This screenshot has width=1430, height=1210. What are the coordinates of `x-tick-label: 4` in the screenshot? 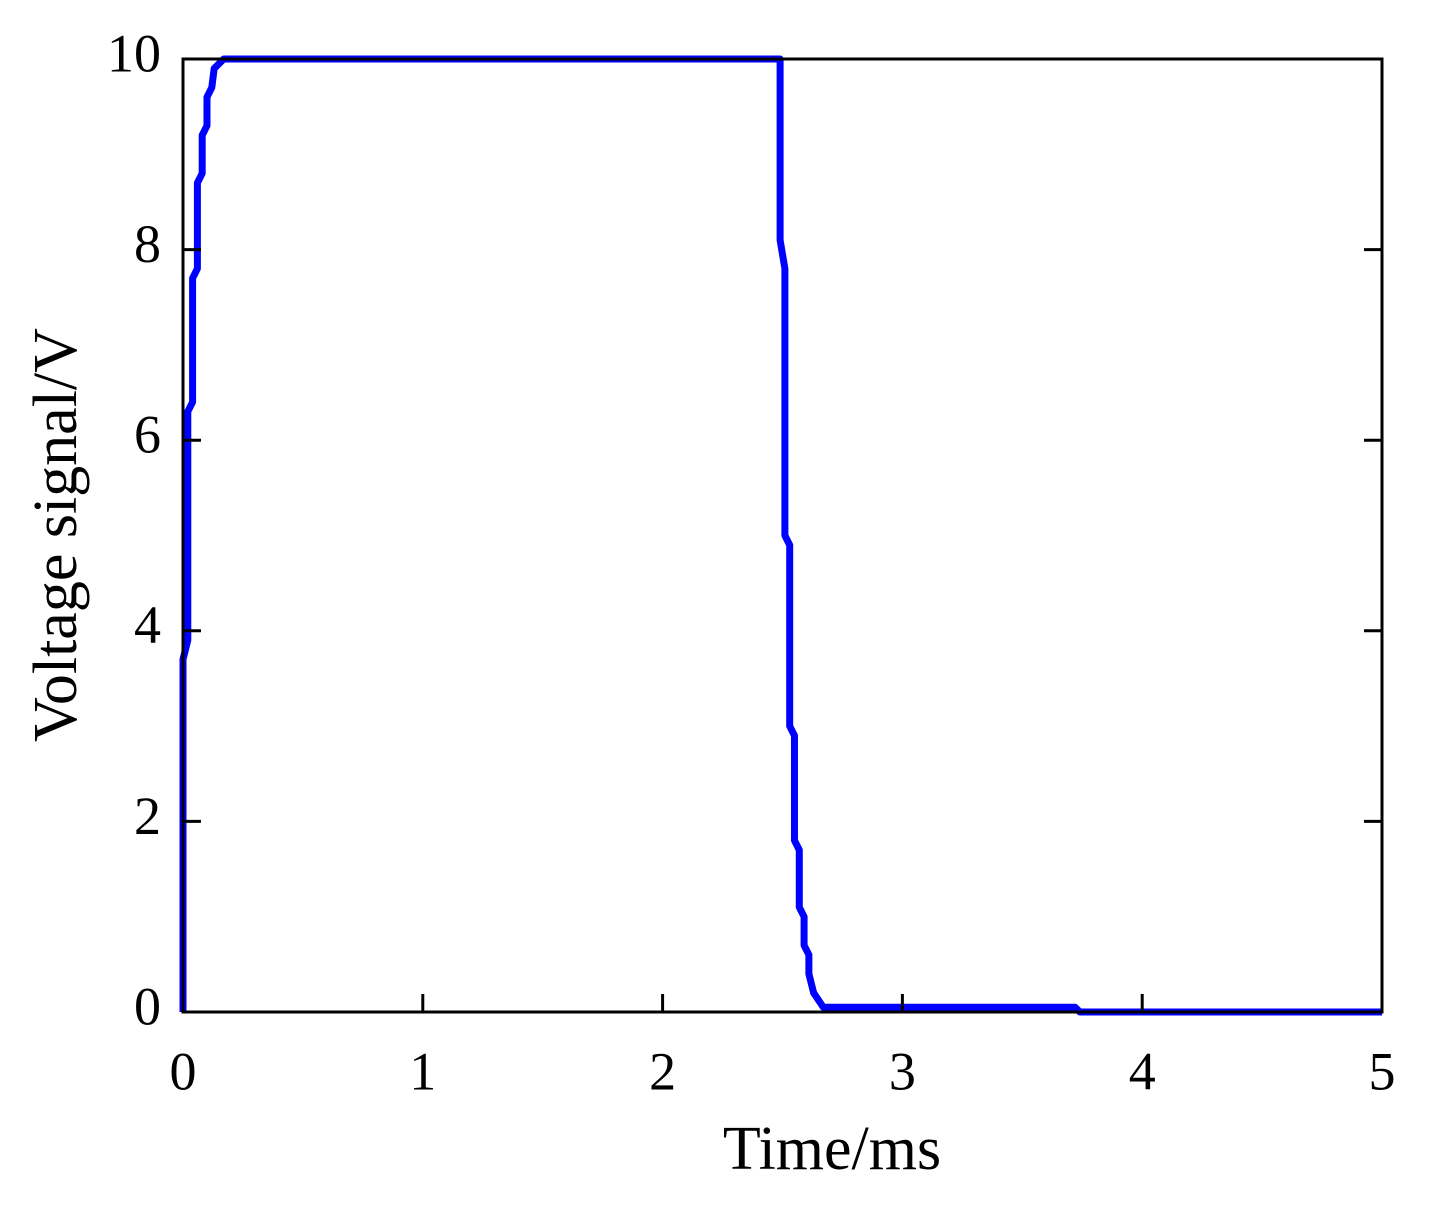 It's located at (1142, 1071).